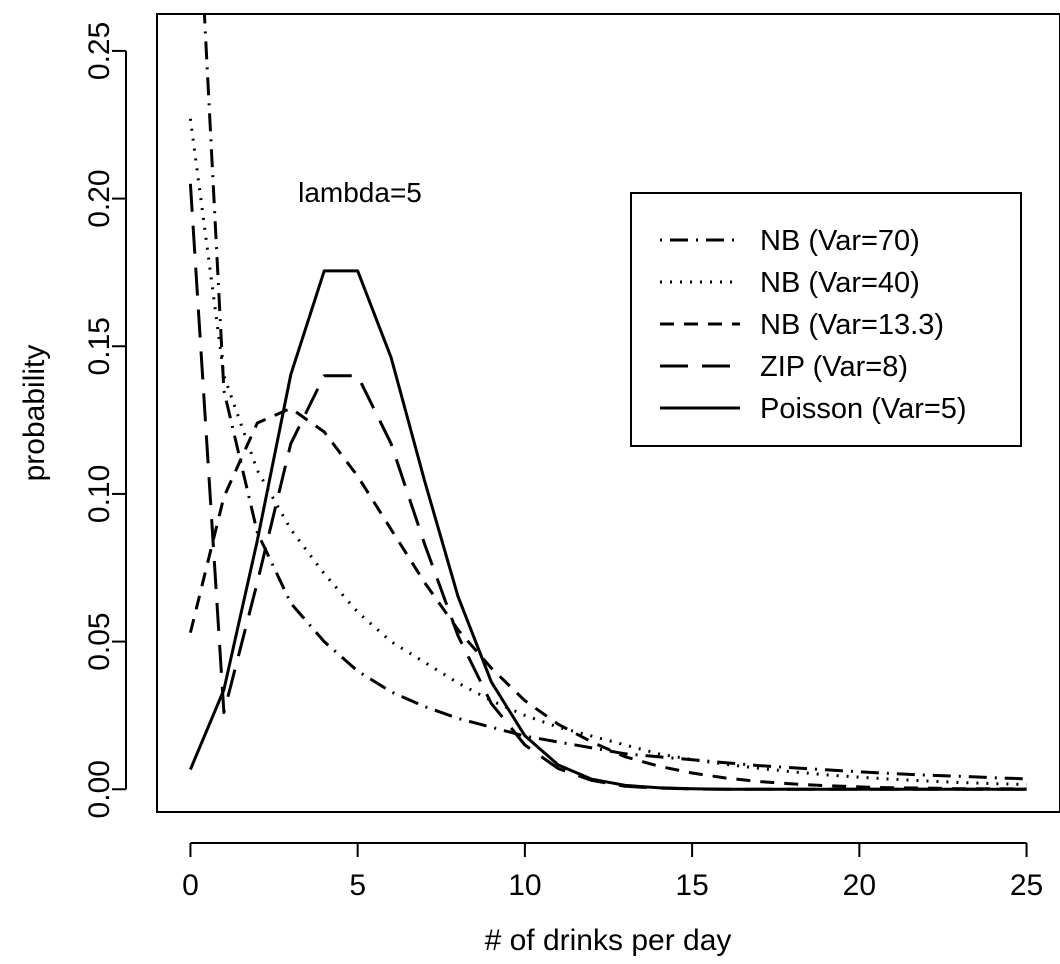 This screenshot has width=1060, height=964. What do you see at coordinates (99, 494) in the screenshot?
I see `y-tick-label: 0.10` at bounding box center [99, 494].